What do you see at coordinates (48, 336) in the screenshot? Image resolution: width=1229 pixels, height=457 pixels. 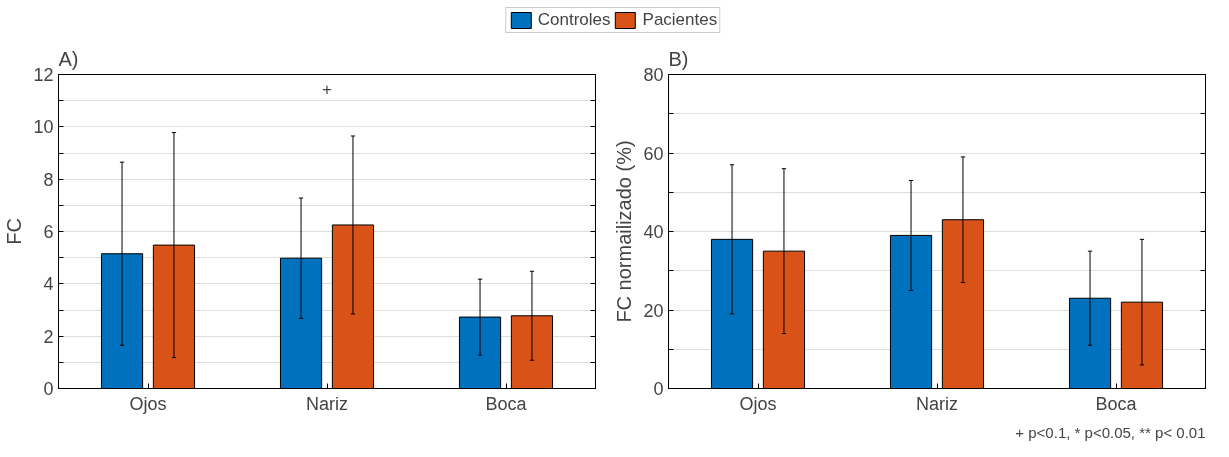 I see `y-tick-label: 2` at bounding box center [48, 336].